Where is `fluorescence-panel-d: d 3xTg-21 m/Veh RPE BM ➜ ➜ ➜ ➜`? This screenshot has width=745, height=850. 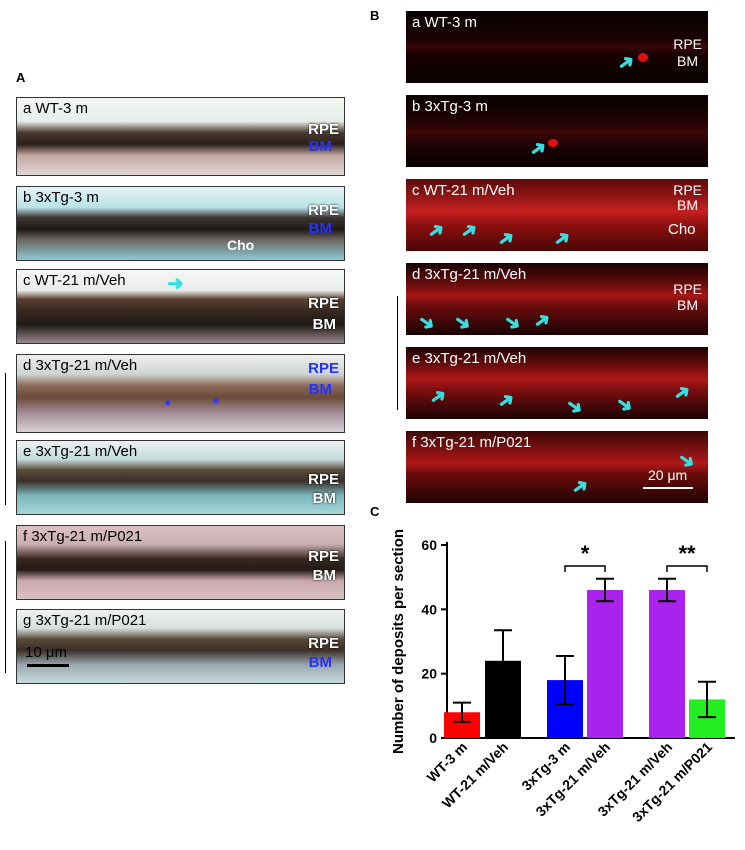
fluorescence-panel-d: d 3xTg-21 m/Veh RPE BM ➜ ➜ ➜ ➜ is located at coordinates (557, 299).